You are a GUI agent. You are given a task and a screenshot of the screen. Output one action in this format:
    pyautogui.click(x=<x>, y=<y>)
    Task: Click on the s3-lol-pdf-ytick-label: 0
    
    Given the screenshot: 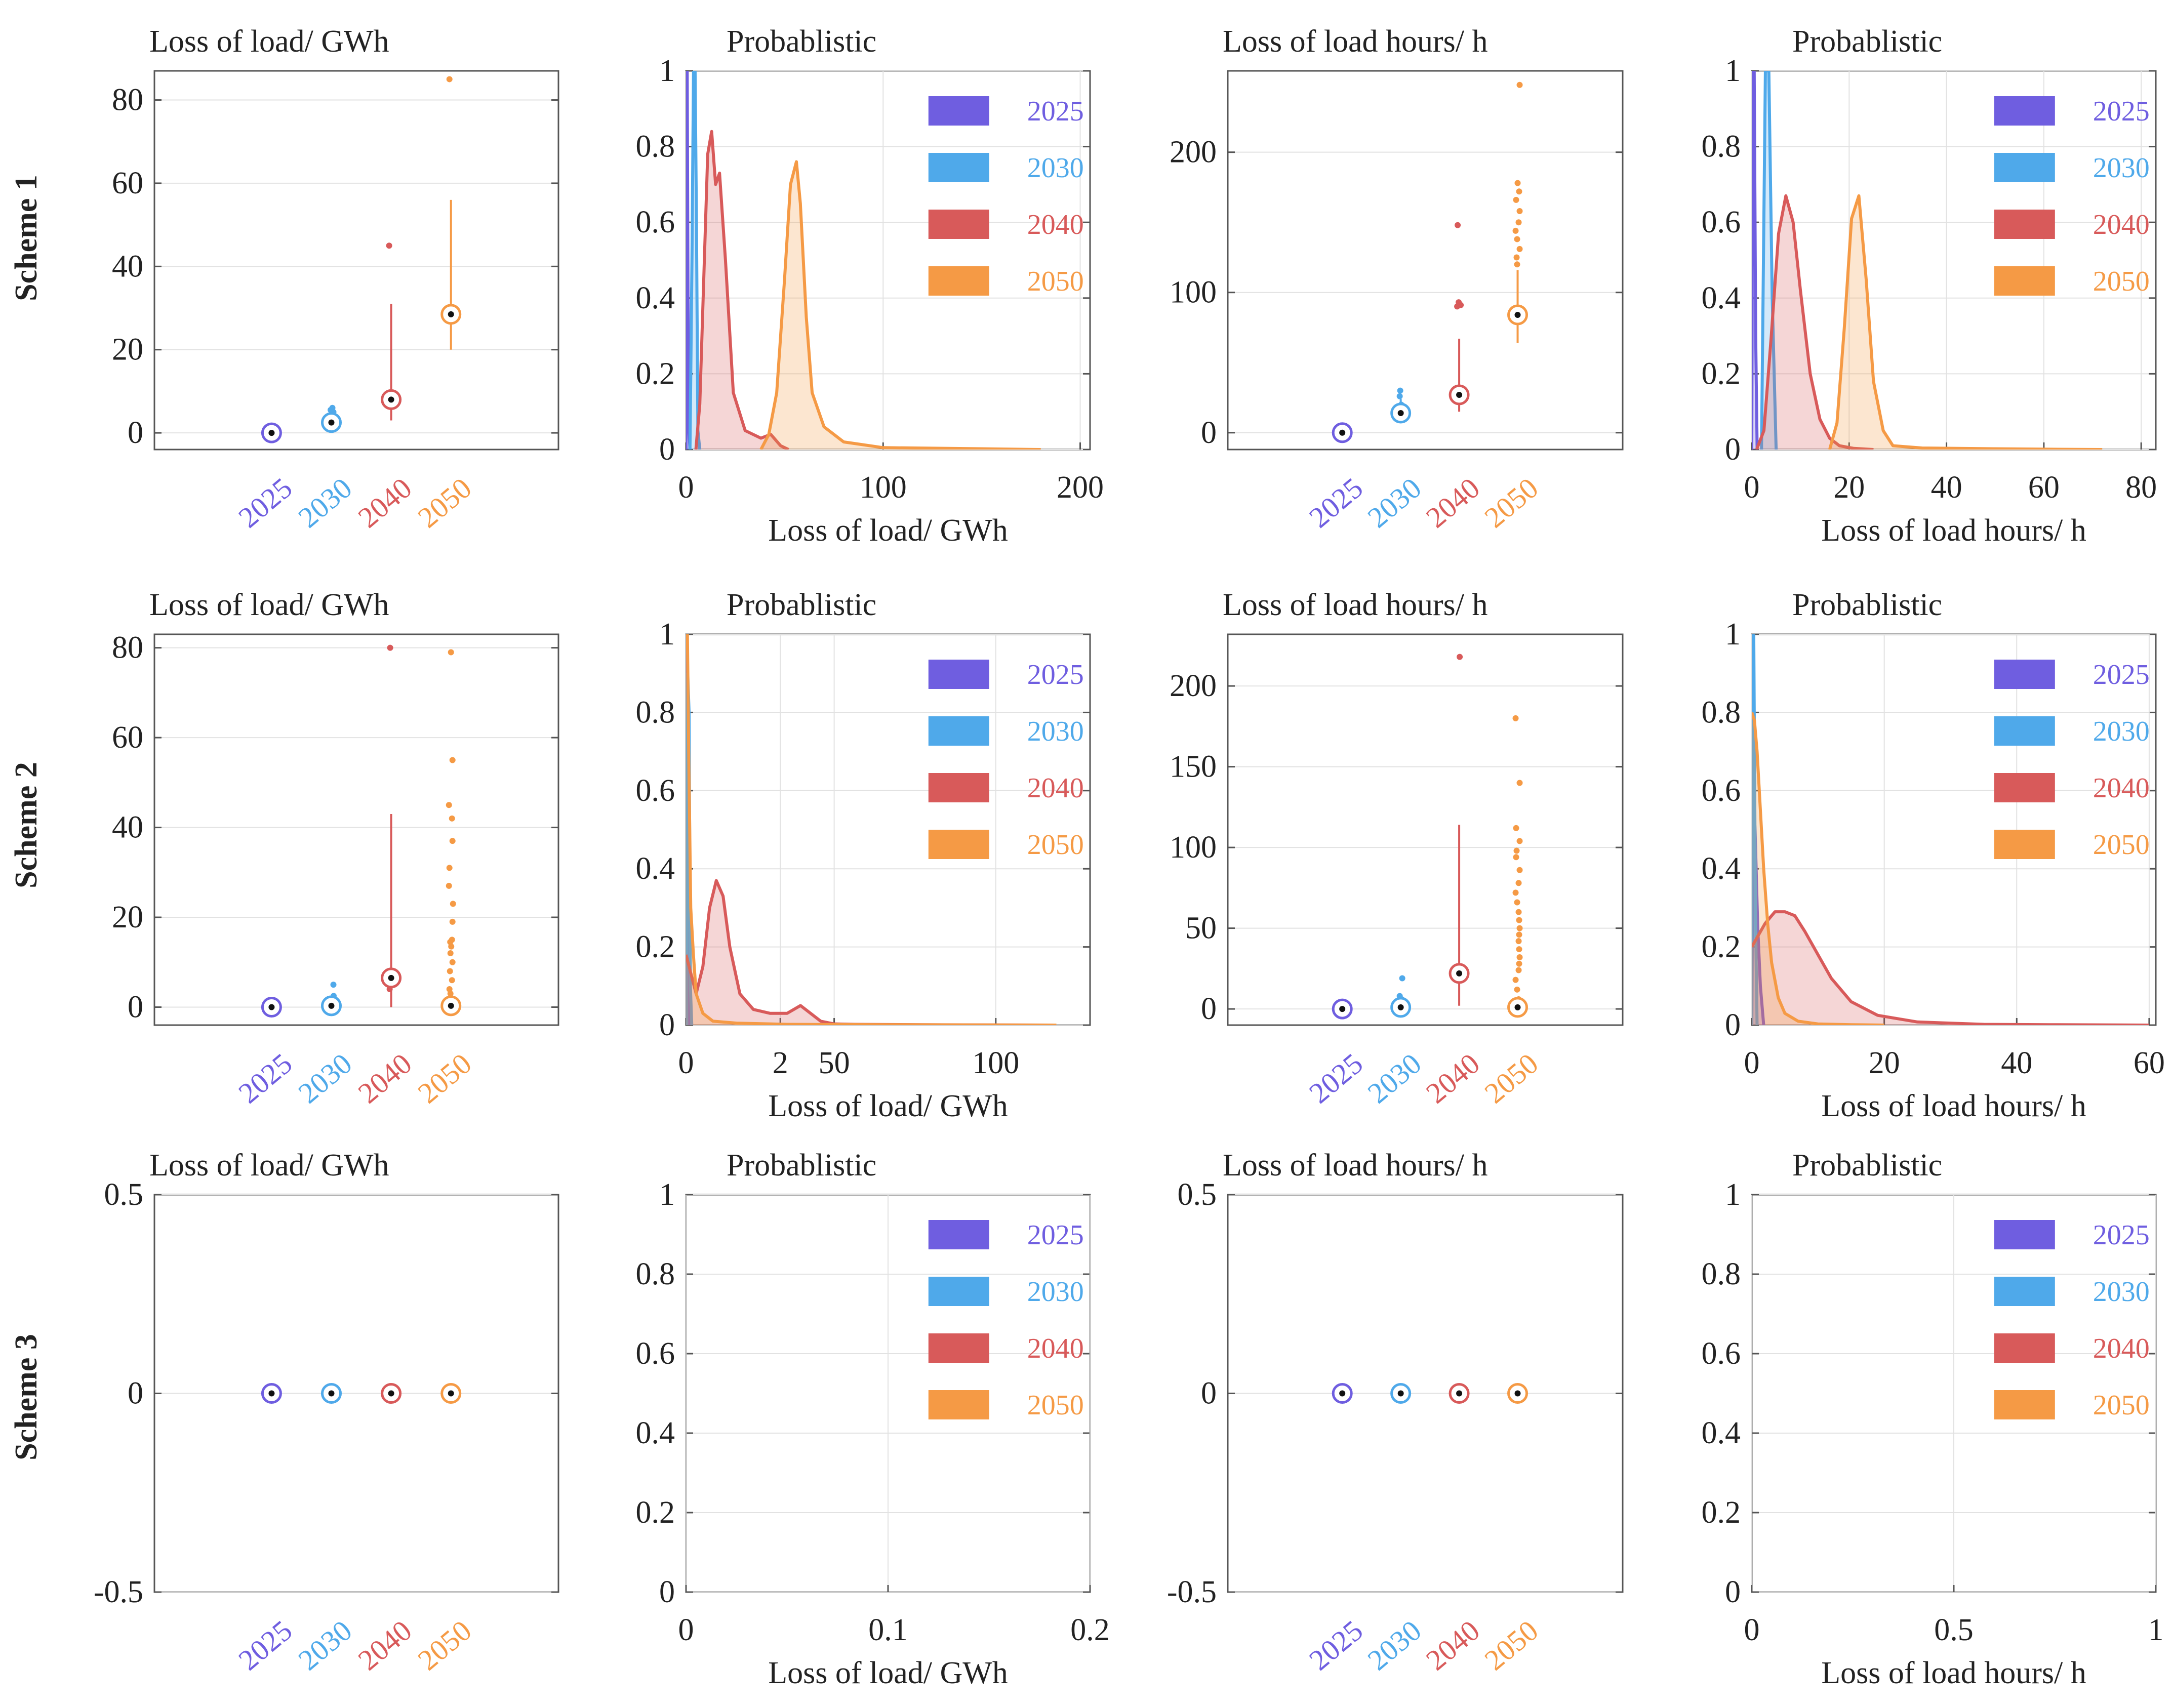 What is the action you would take?
    pyautogui.click(x=667, y=1592)
    